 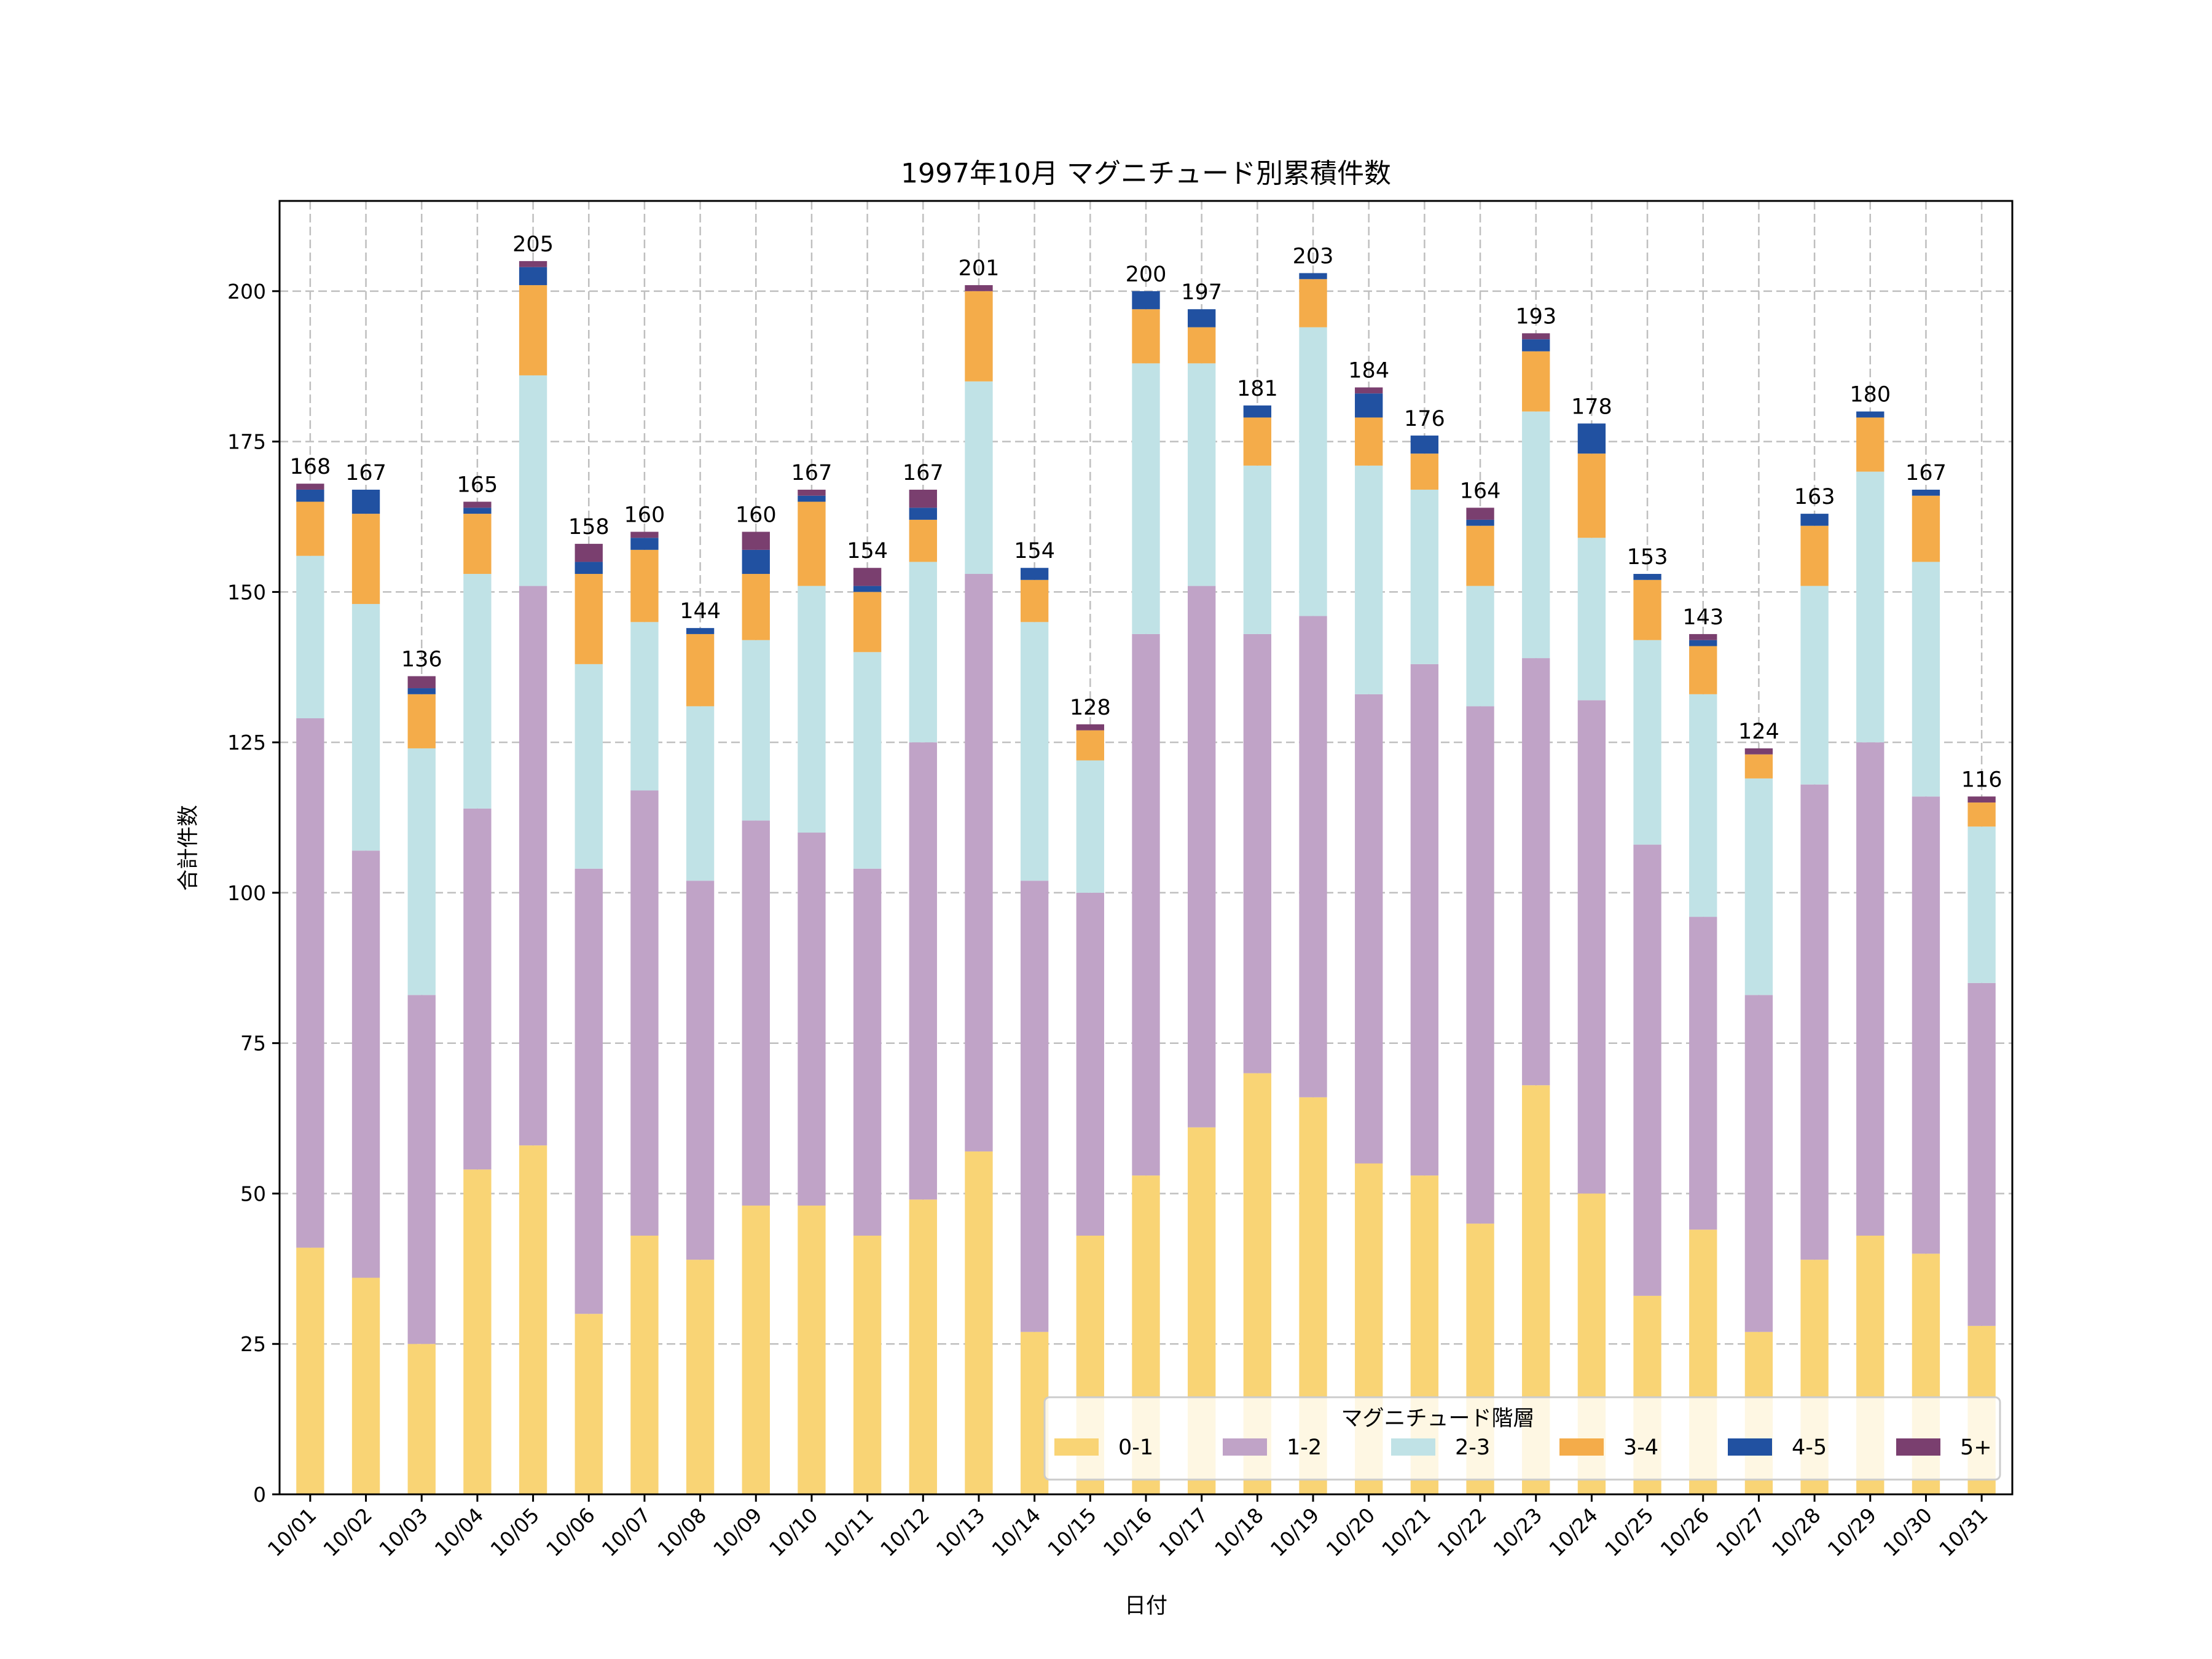 I want to click on legend-item: 3-4, so click(x=1608, y=1447).